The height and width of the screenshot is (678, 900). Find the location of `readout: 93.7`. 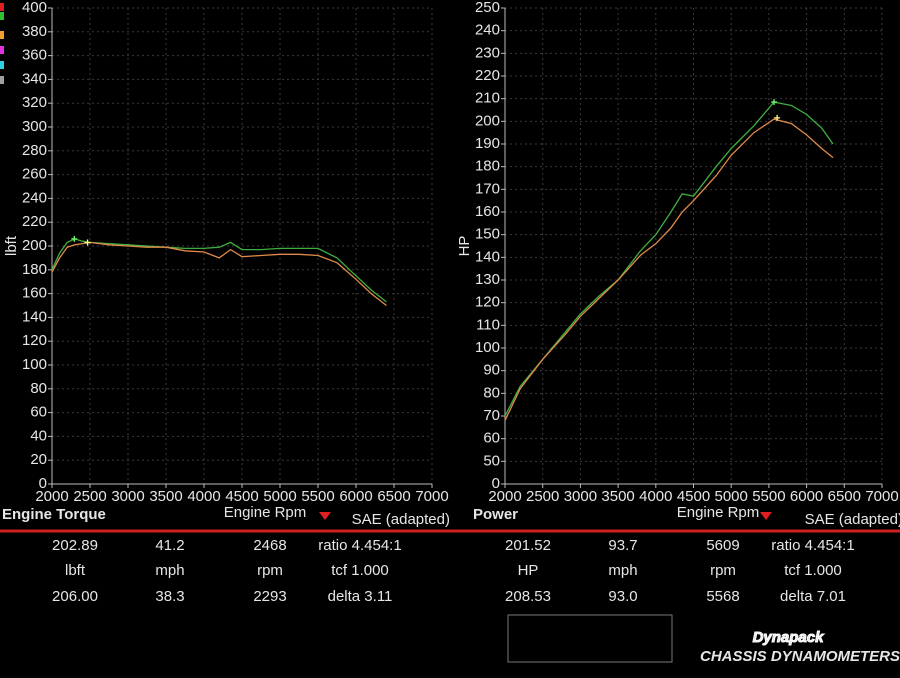

readout: 93.7 is located at coordinates (622, 545).